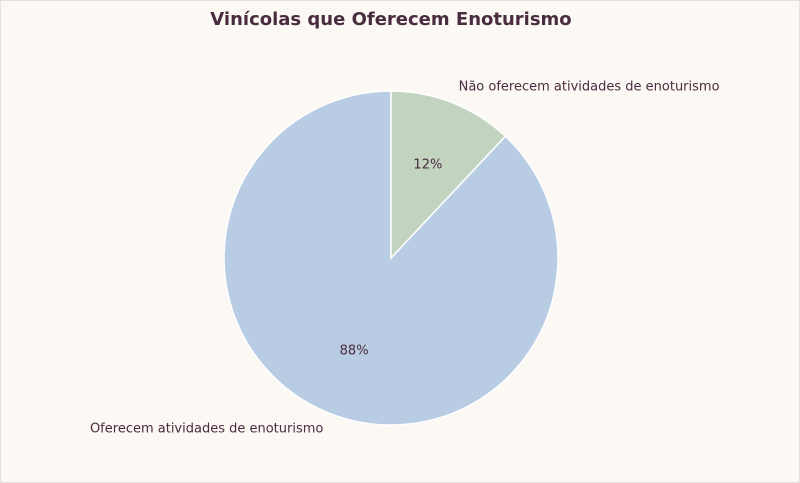  I want to click on percent-label: 12%, so click(427, 164).